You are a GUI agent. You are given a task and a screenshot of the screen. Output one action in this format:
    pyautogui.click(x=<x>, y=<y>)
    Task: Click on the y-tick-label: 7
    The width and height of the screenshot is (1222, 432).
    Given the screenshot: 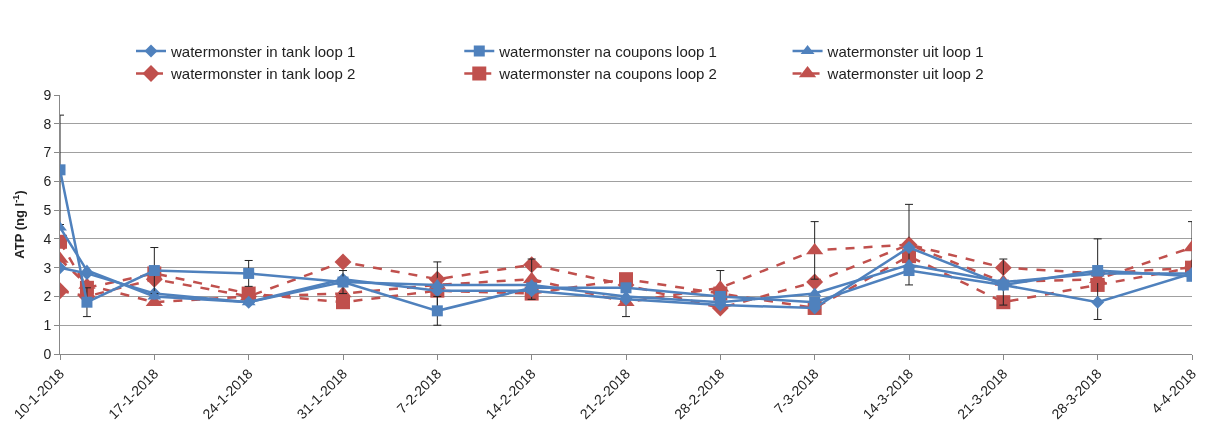 What is the action you would take?
    pyautogui.click(x=47, y=152)
    